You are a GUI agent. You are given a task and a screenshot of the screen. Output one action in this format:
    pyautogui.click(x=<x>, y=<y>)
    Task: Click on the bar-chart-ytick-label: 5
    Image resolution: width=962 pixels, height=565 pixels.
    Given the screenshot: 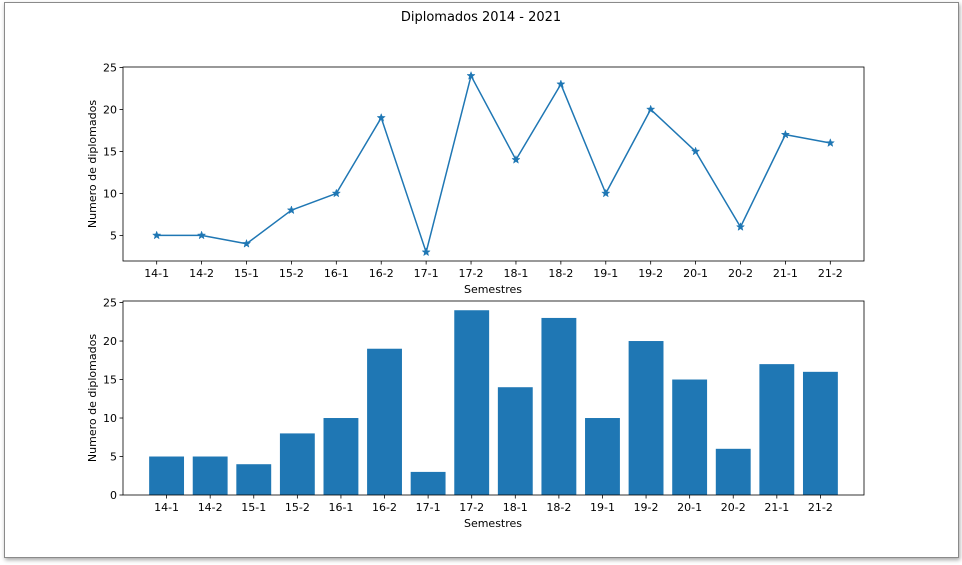 What is the action you would take?
    pyautogui.click(x=113, y=457)
    